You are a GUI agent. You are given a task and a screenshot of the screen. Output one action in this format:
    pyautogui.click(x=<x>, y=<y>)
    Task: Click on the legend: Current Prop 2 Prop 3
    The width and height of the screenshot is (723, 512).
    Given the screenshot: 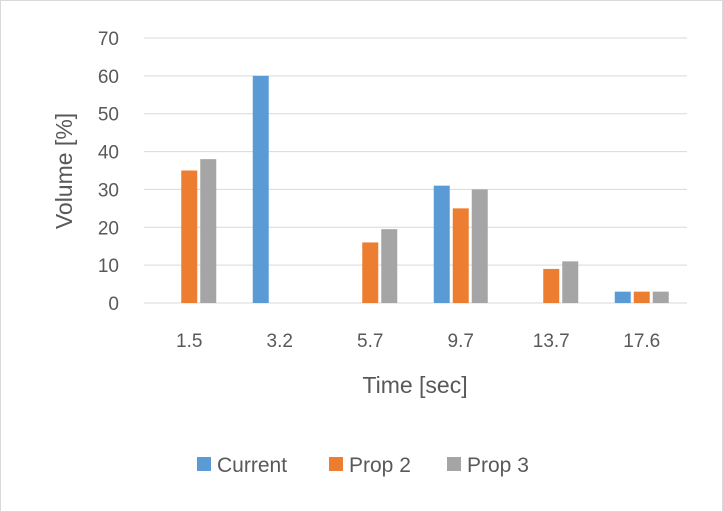 What is the action you would take?
    pyautogui.click(x=363, y=465)
    